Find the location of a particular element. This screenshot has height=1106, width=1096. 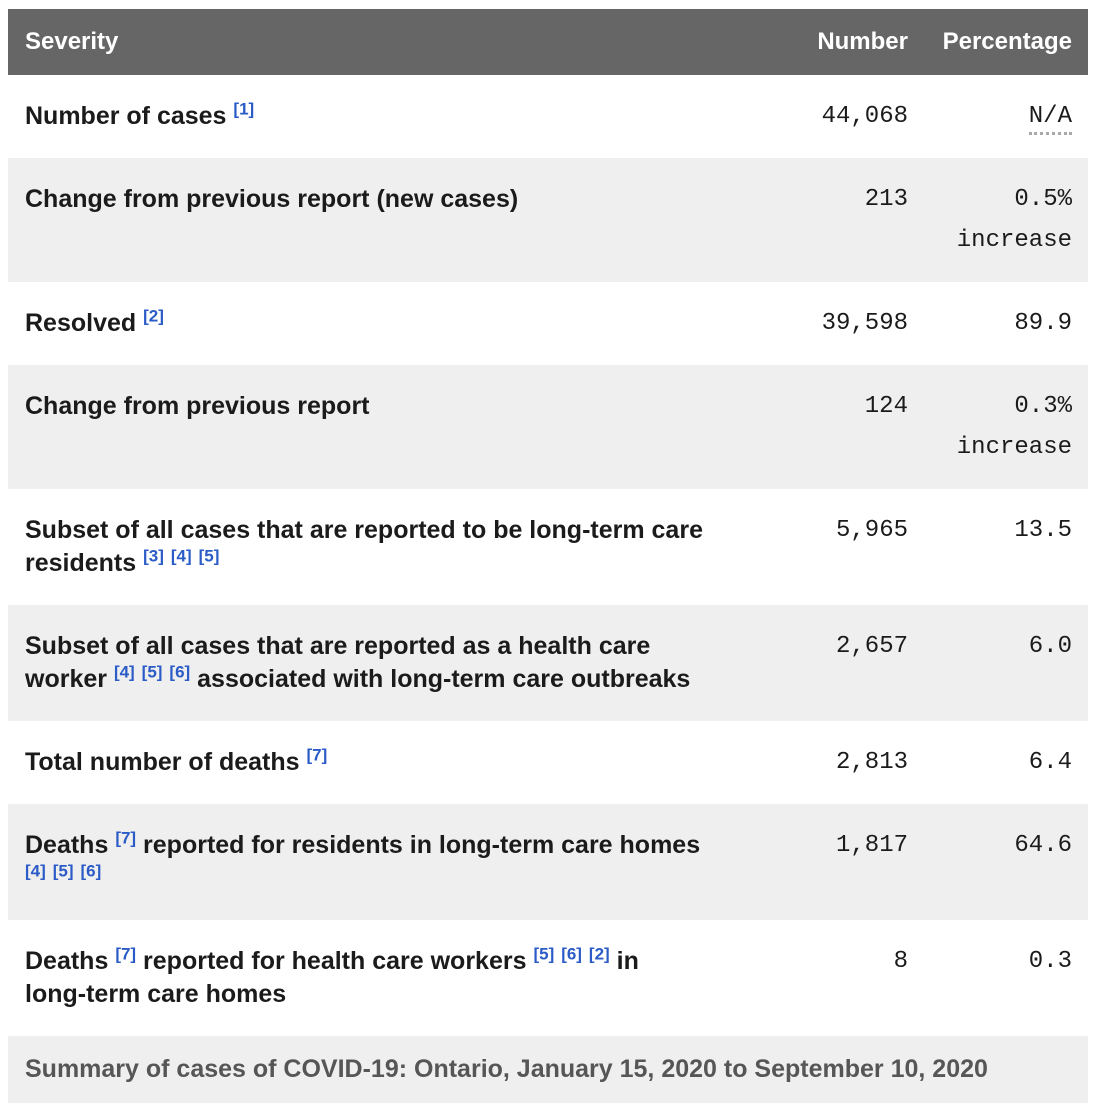

na-abbr: N/A is located at coordinates (1050, 119).